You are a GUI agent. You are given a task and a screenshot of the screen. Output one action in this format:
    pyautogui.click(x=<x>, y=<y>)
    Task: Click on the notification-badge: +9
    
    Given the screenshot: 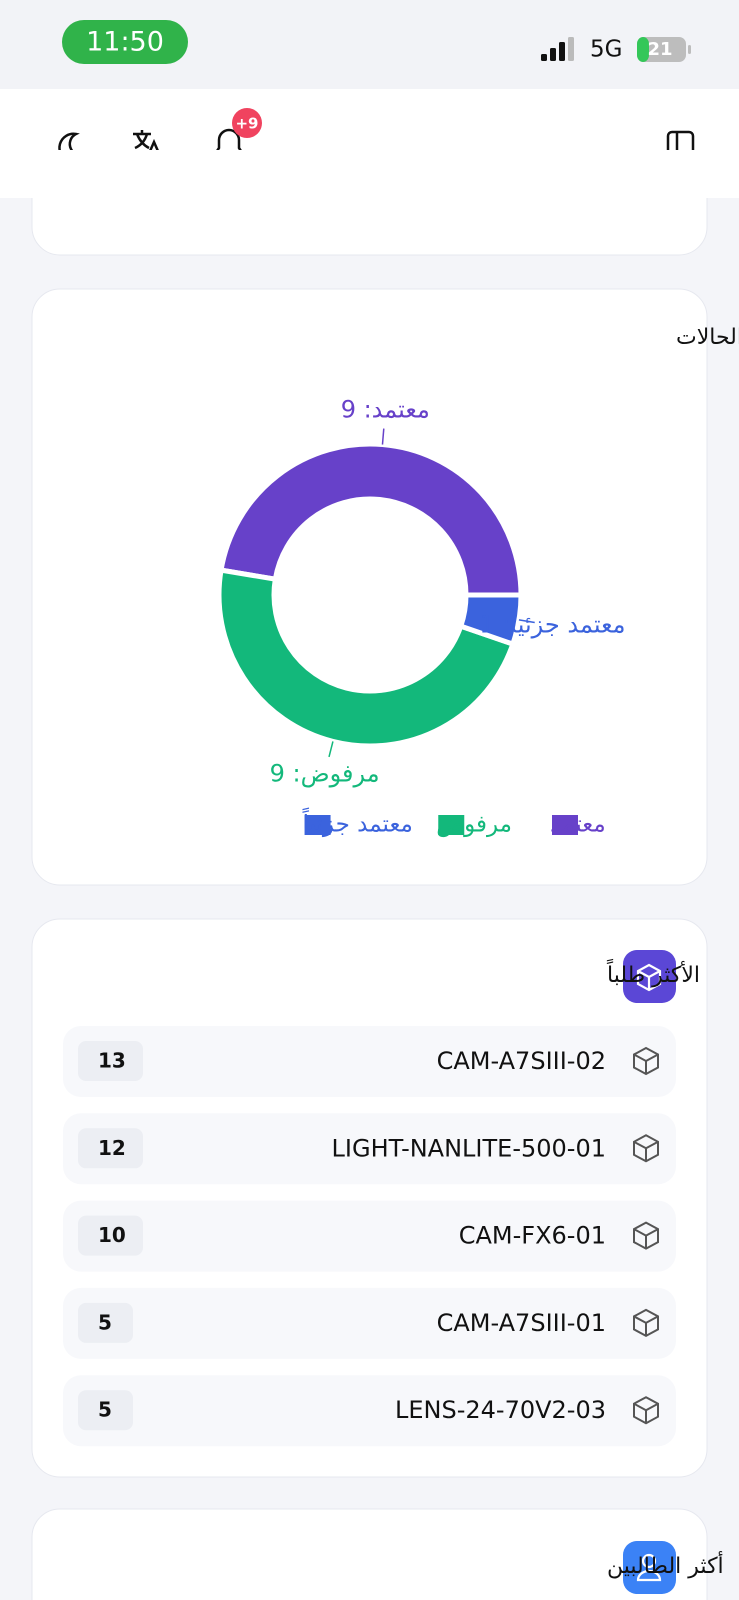 What is the action you would take?
    pyautogui.click(x=246, y=124)
    